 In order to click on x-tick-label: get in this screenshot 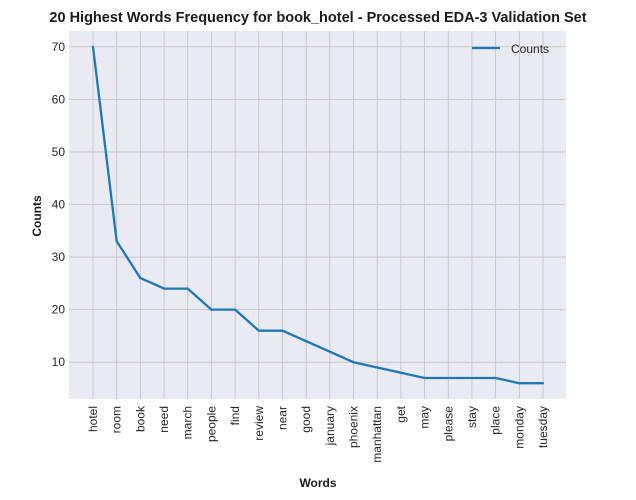, I will do `click(401, 413)`.